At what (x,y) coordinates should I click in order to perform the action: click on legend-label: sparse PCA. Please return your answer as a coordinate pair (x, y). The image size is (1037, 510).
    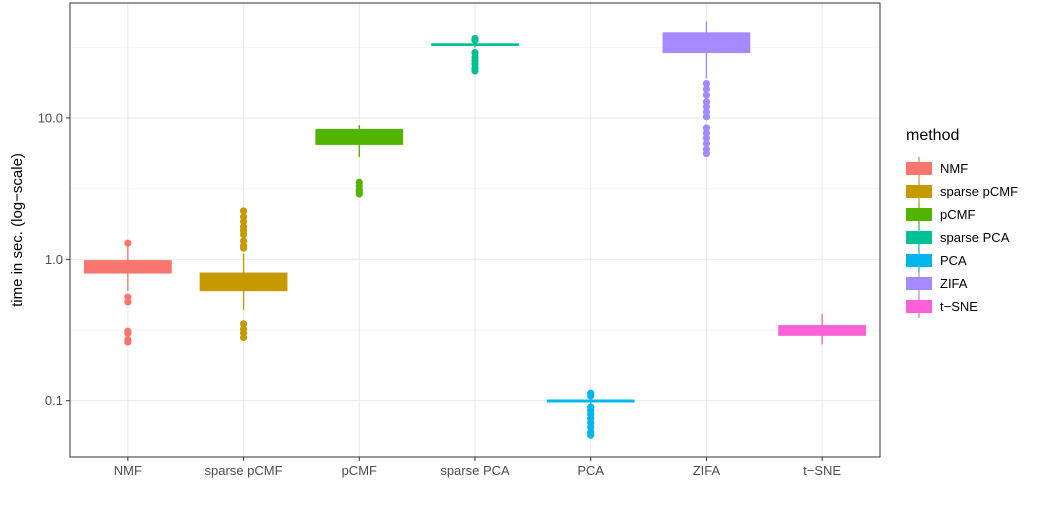
    Looking at the image, I should click on (975, 237).